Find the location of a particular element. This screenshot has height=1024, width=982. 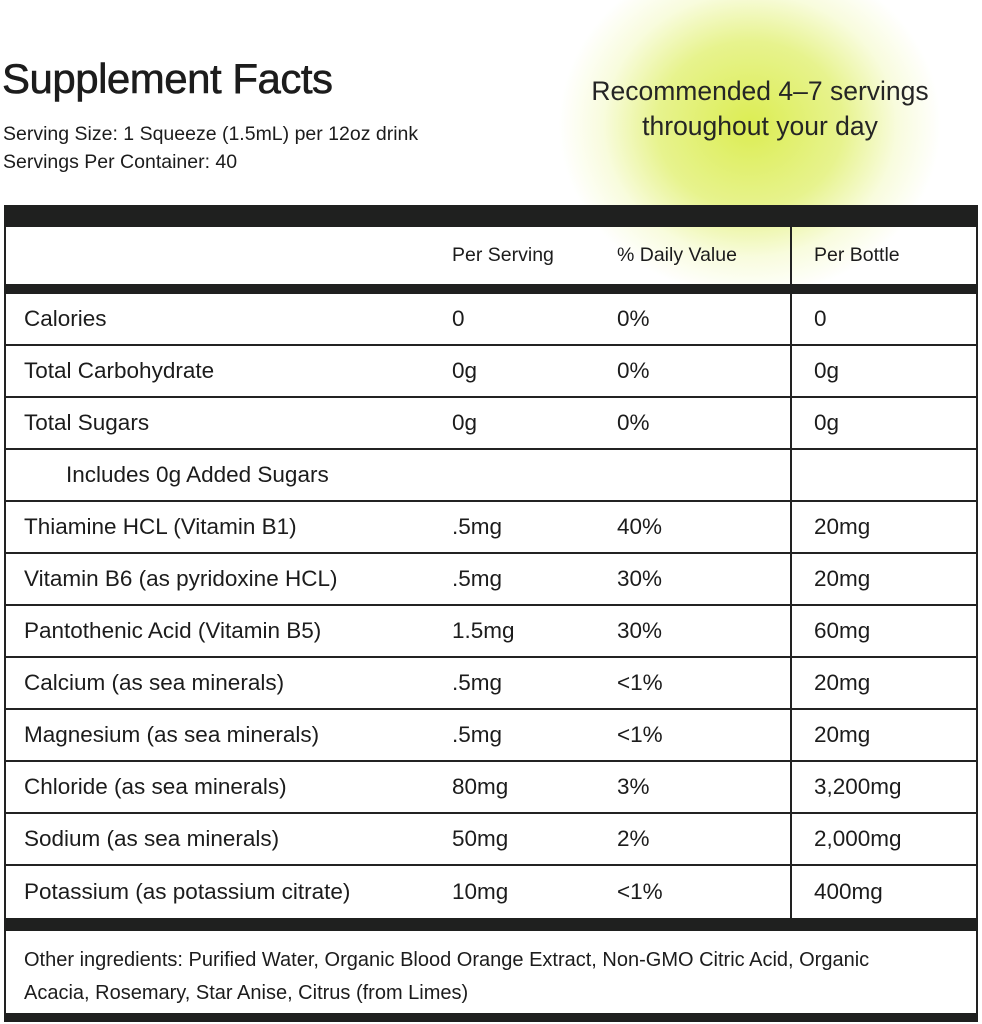

cell-nutrient-name: Calcium (as sea minerals) is located at coordinates (154, 682).